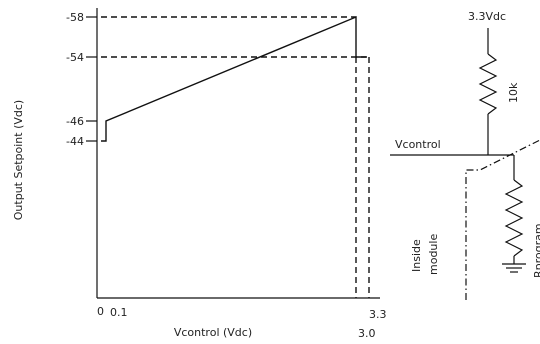  What do you see at coordinates (502, 219) in the screenshot?
I see `module-boundary` at bounding box center [502, 219].